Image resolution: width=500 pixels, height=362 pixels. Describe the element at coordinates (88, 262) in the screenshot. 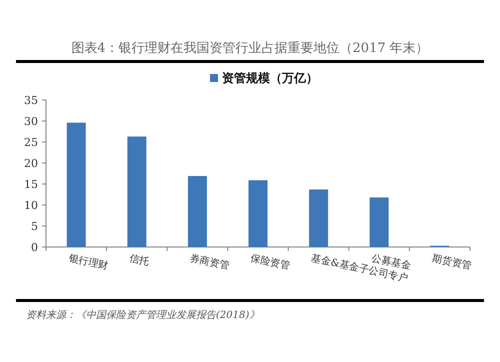

I see `x-tick-label: 银行理财` at that location.